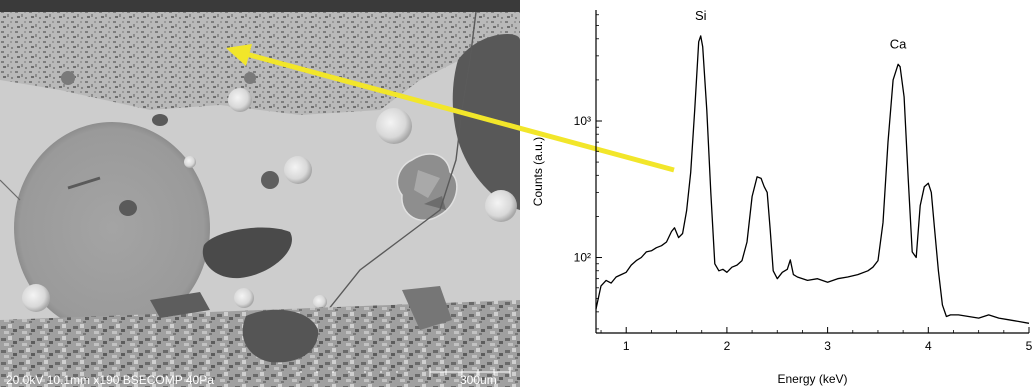 Image resolution: width=1033 pixels, height=387 pixels. Describe the element at coordinates (247, 253) in the screenshot. I see `dark-void` at that location.